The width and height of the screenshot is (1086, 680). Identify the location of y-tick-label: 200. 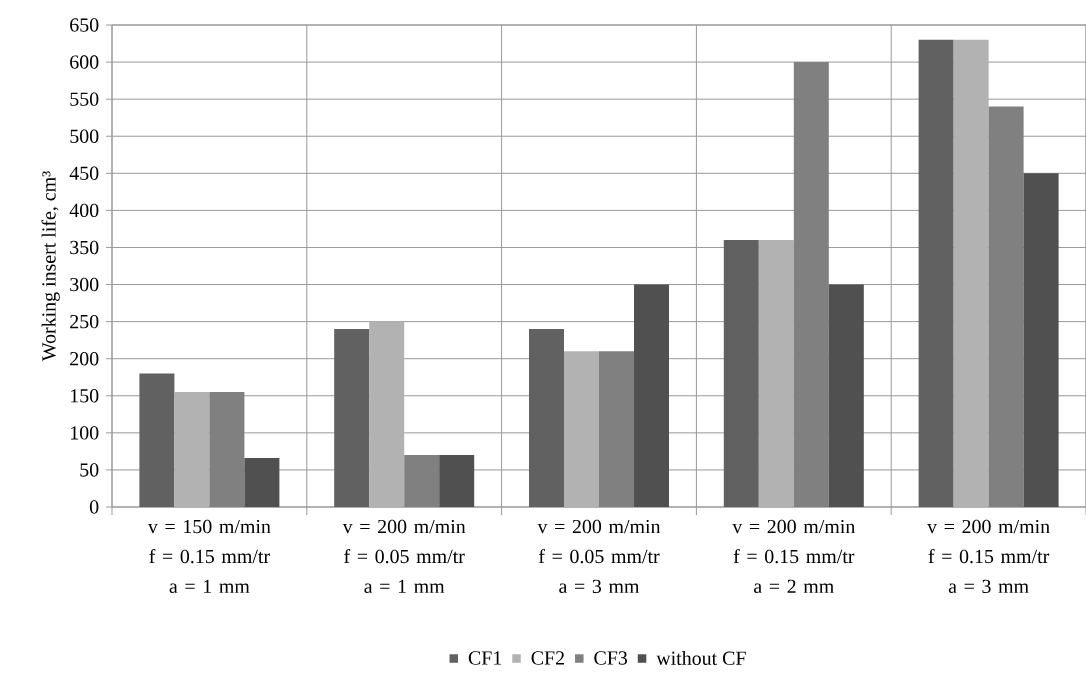
(84, 358).